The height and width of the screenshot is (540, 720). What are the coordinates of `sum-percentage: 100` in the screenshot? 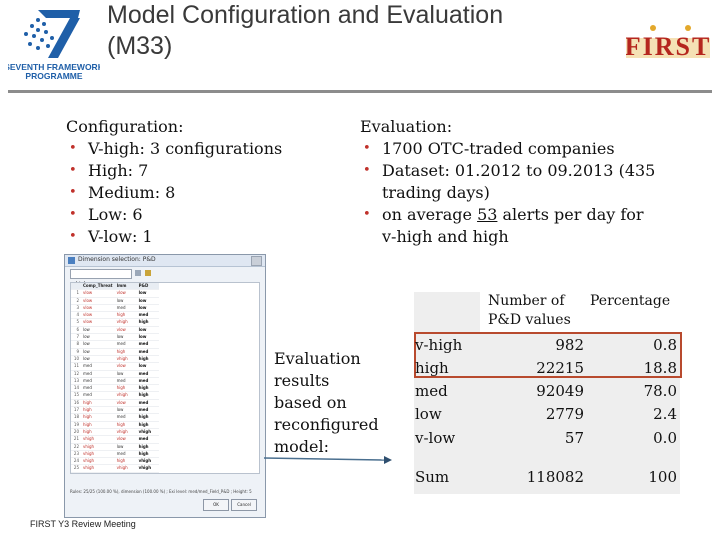 It's located at (662, 477).